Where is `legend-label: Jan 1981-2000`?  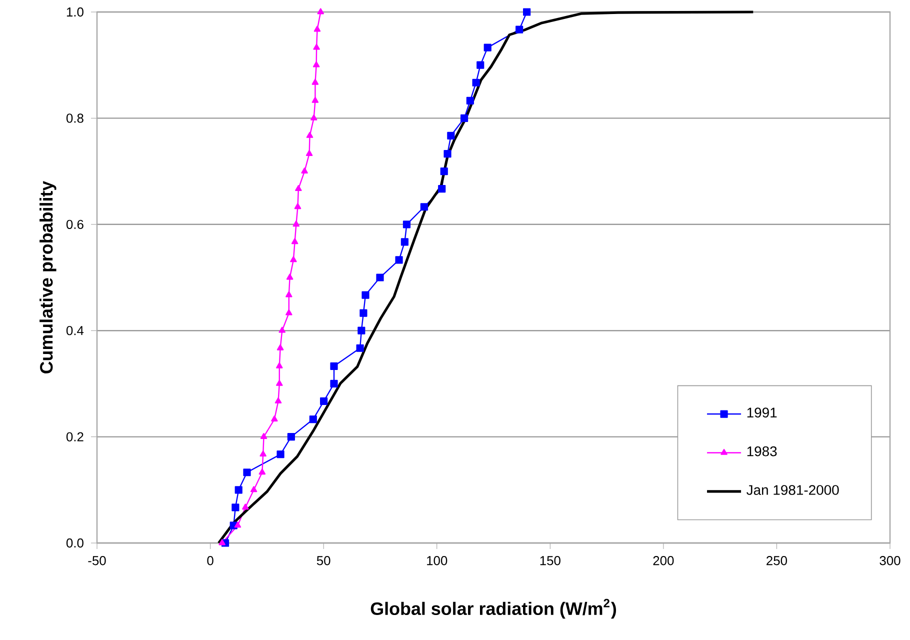
legend-label: Jan 1981-2000 is located at coordinates (792, 490).